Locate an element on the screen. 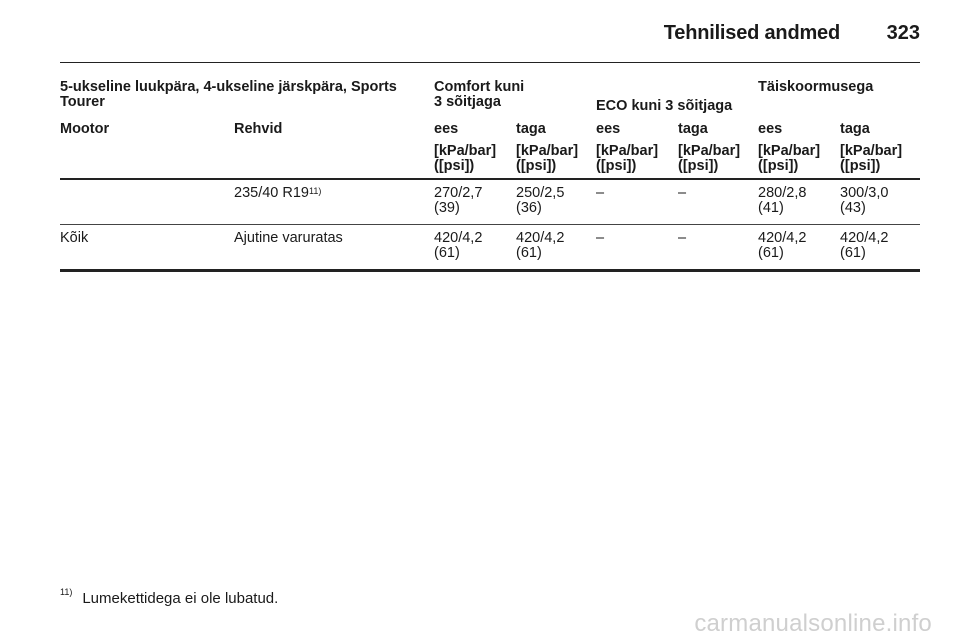 The width and height of the screenshot is (960, 642). column-header-row: Mootor Rehvid ees taga ees taga ees taga is located at coordinates (490, 127).